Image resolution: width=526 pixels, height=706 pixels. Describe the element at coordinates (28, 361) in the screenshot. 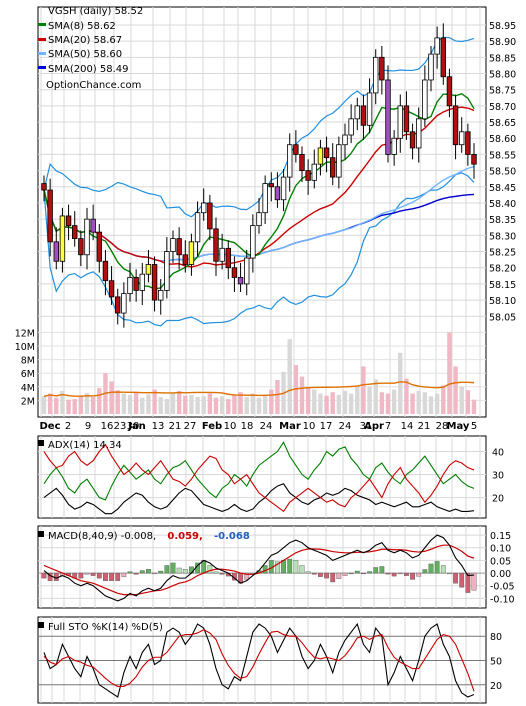

I see `volume-tick-label: 8M` at that location.